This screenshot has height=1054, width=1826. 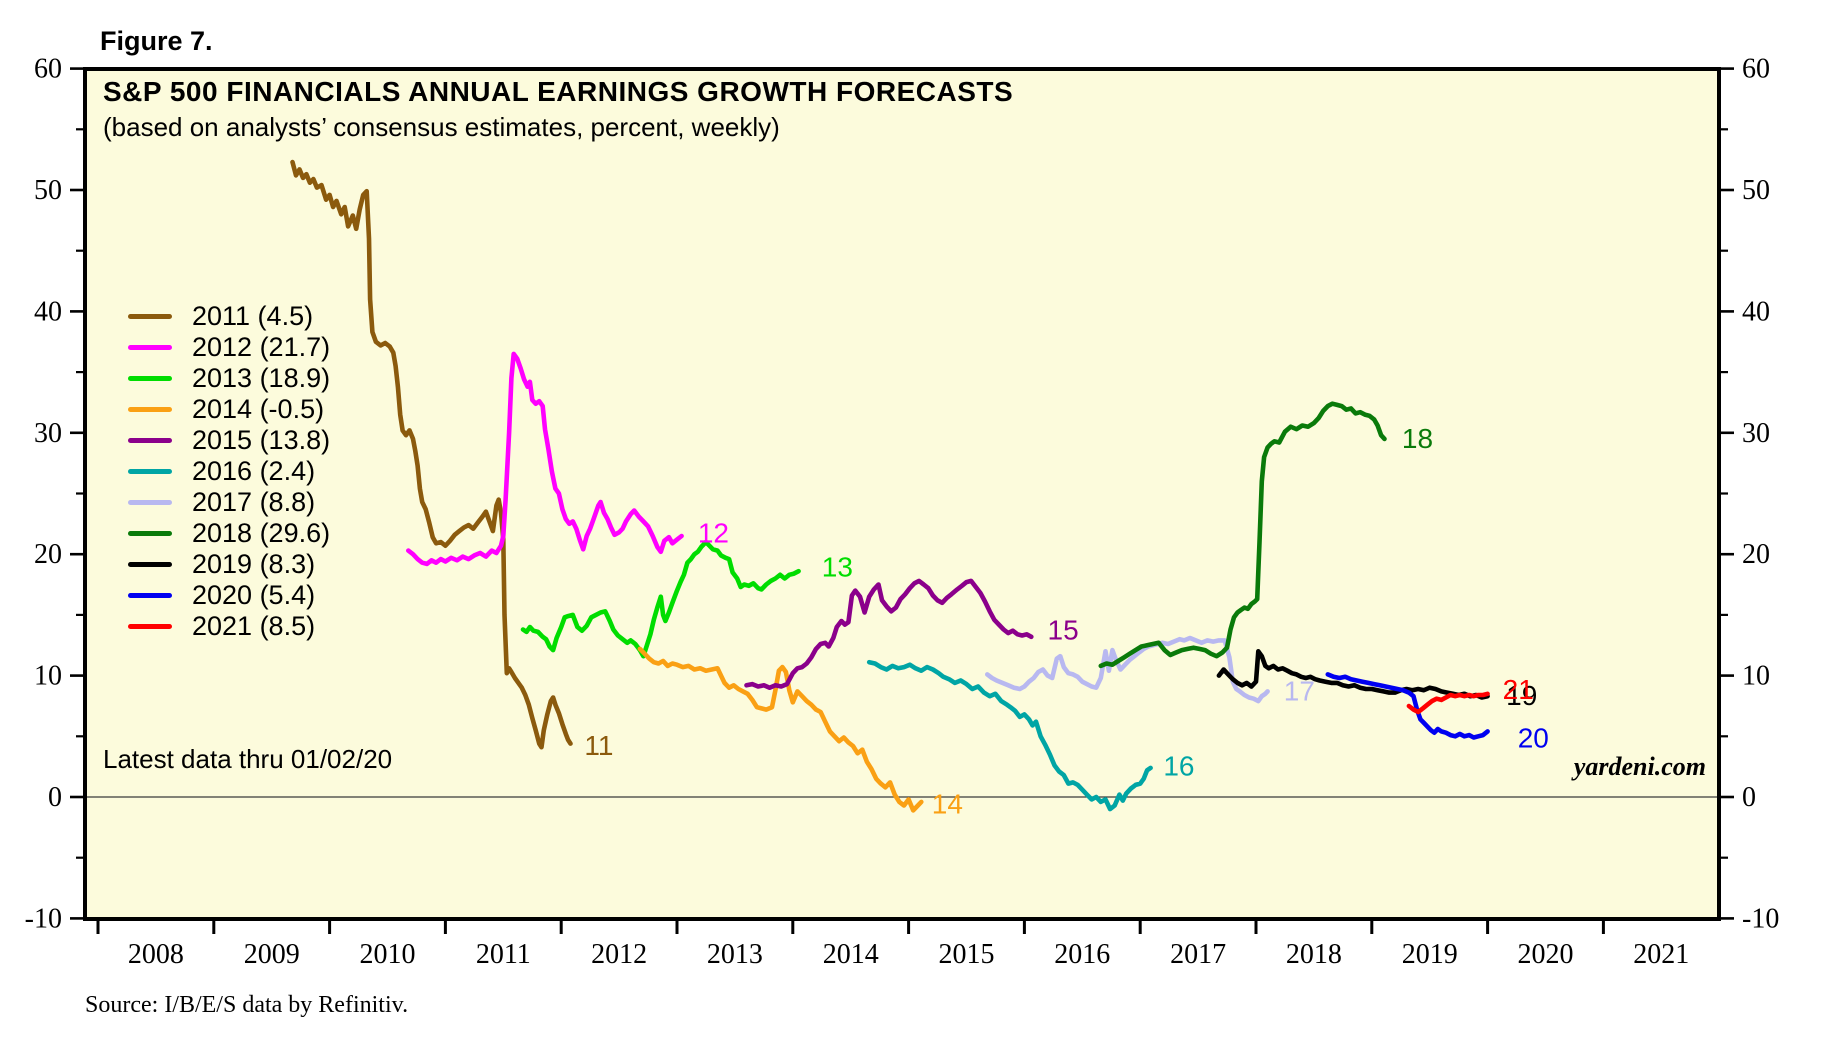 What do you see at coordinates (261, 440) in the screenshot?
I see `legend-label-2015: 2015 (13.8)` at bounding box center [261, 440].